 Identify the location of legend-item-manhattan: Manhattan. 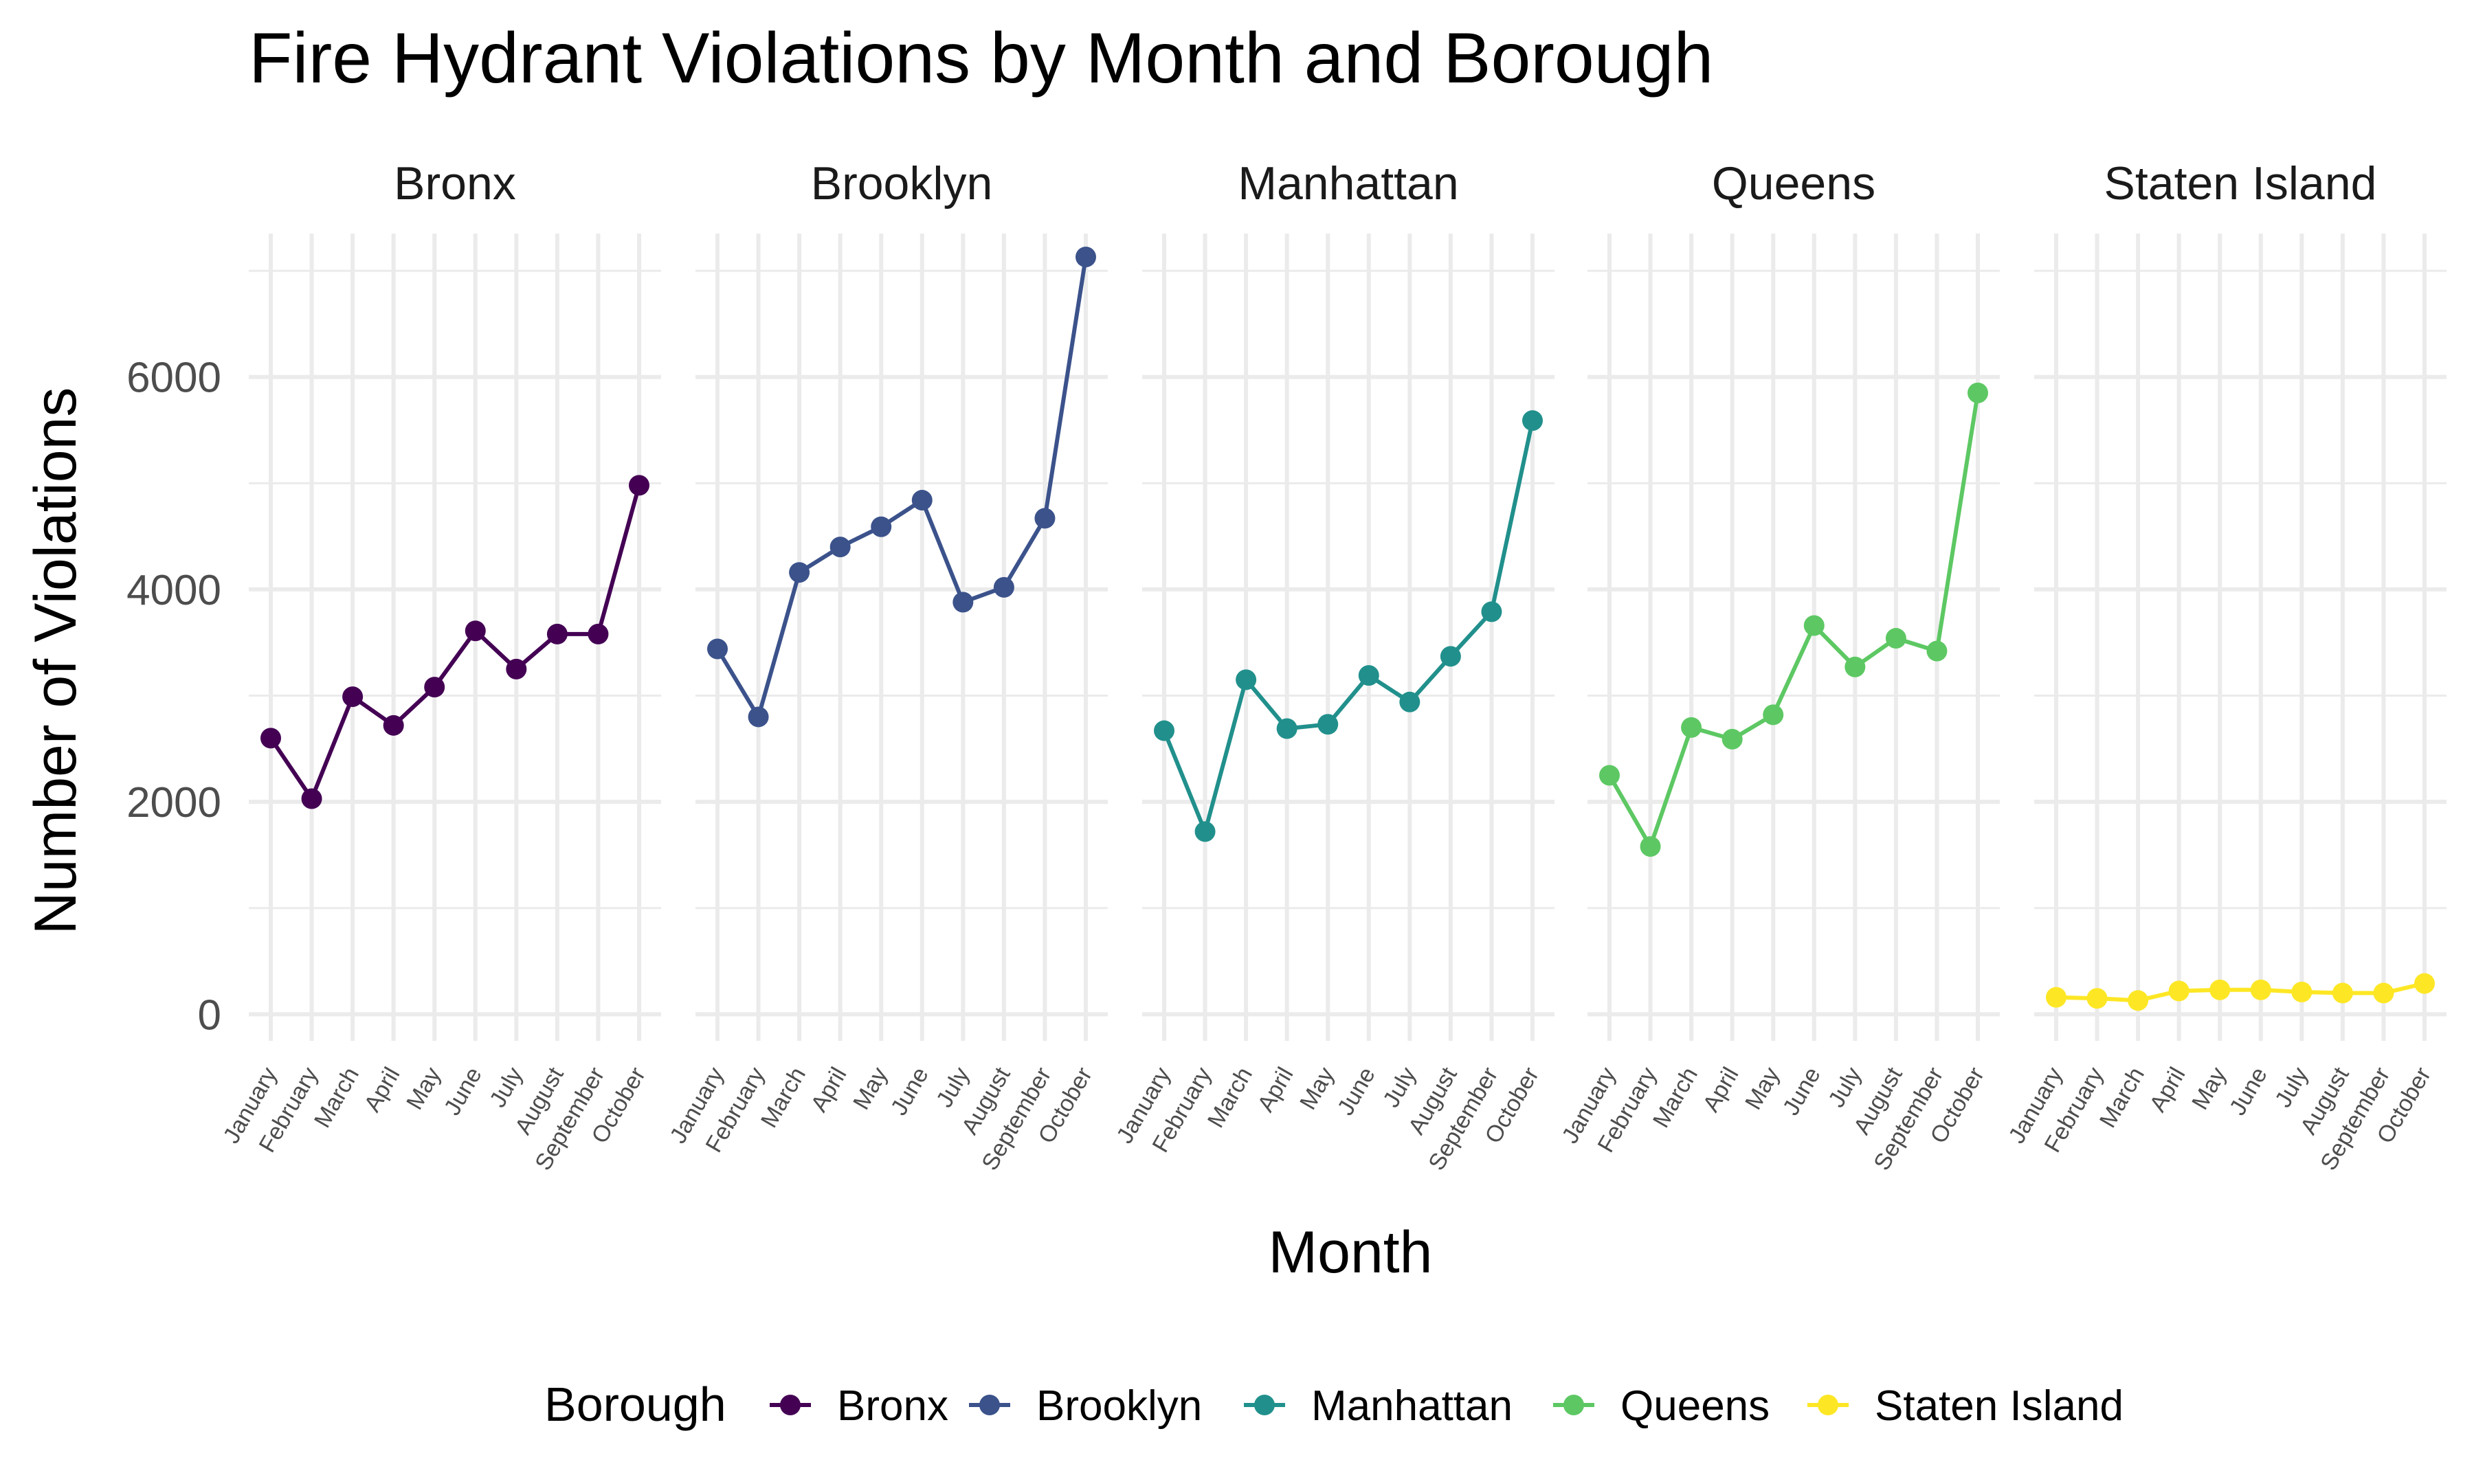
(1378, 1406).